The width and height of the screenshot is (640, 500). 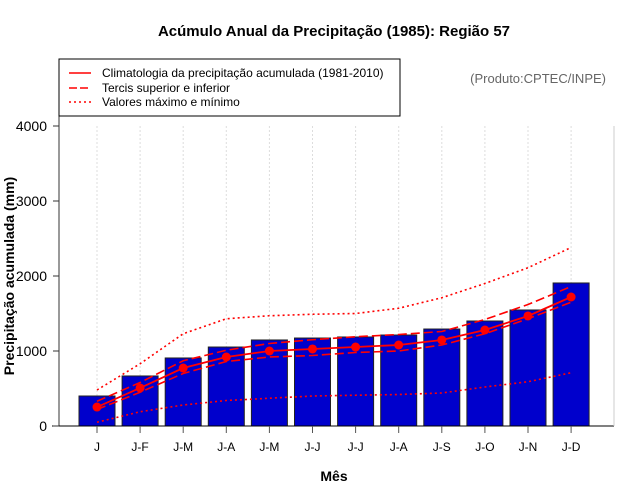 What do you see at coordinates (485, 373) in the screenshot?
I see `bar-j-o` at bounding box center [485, 373].